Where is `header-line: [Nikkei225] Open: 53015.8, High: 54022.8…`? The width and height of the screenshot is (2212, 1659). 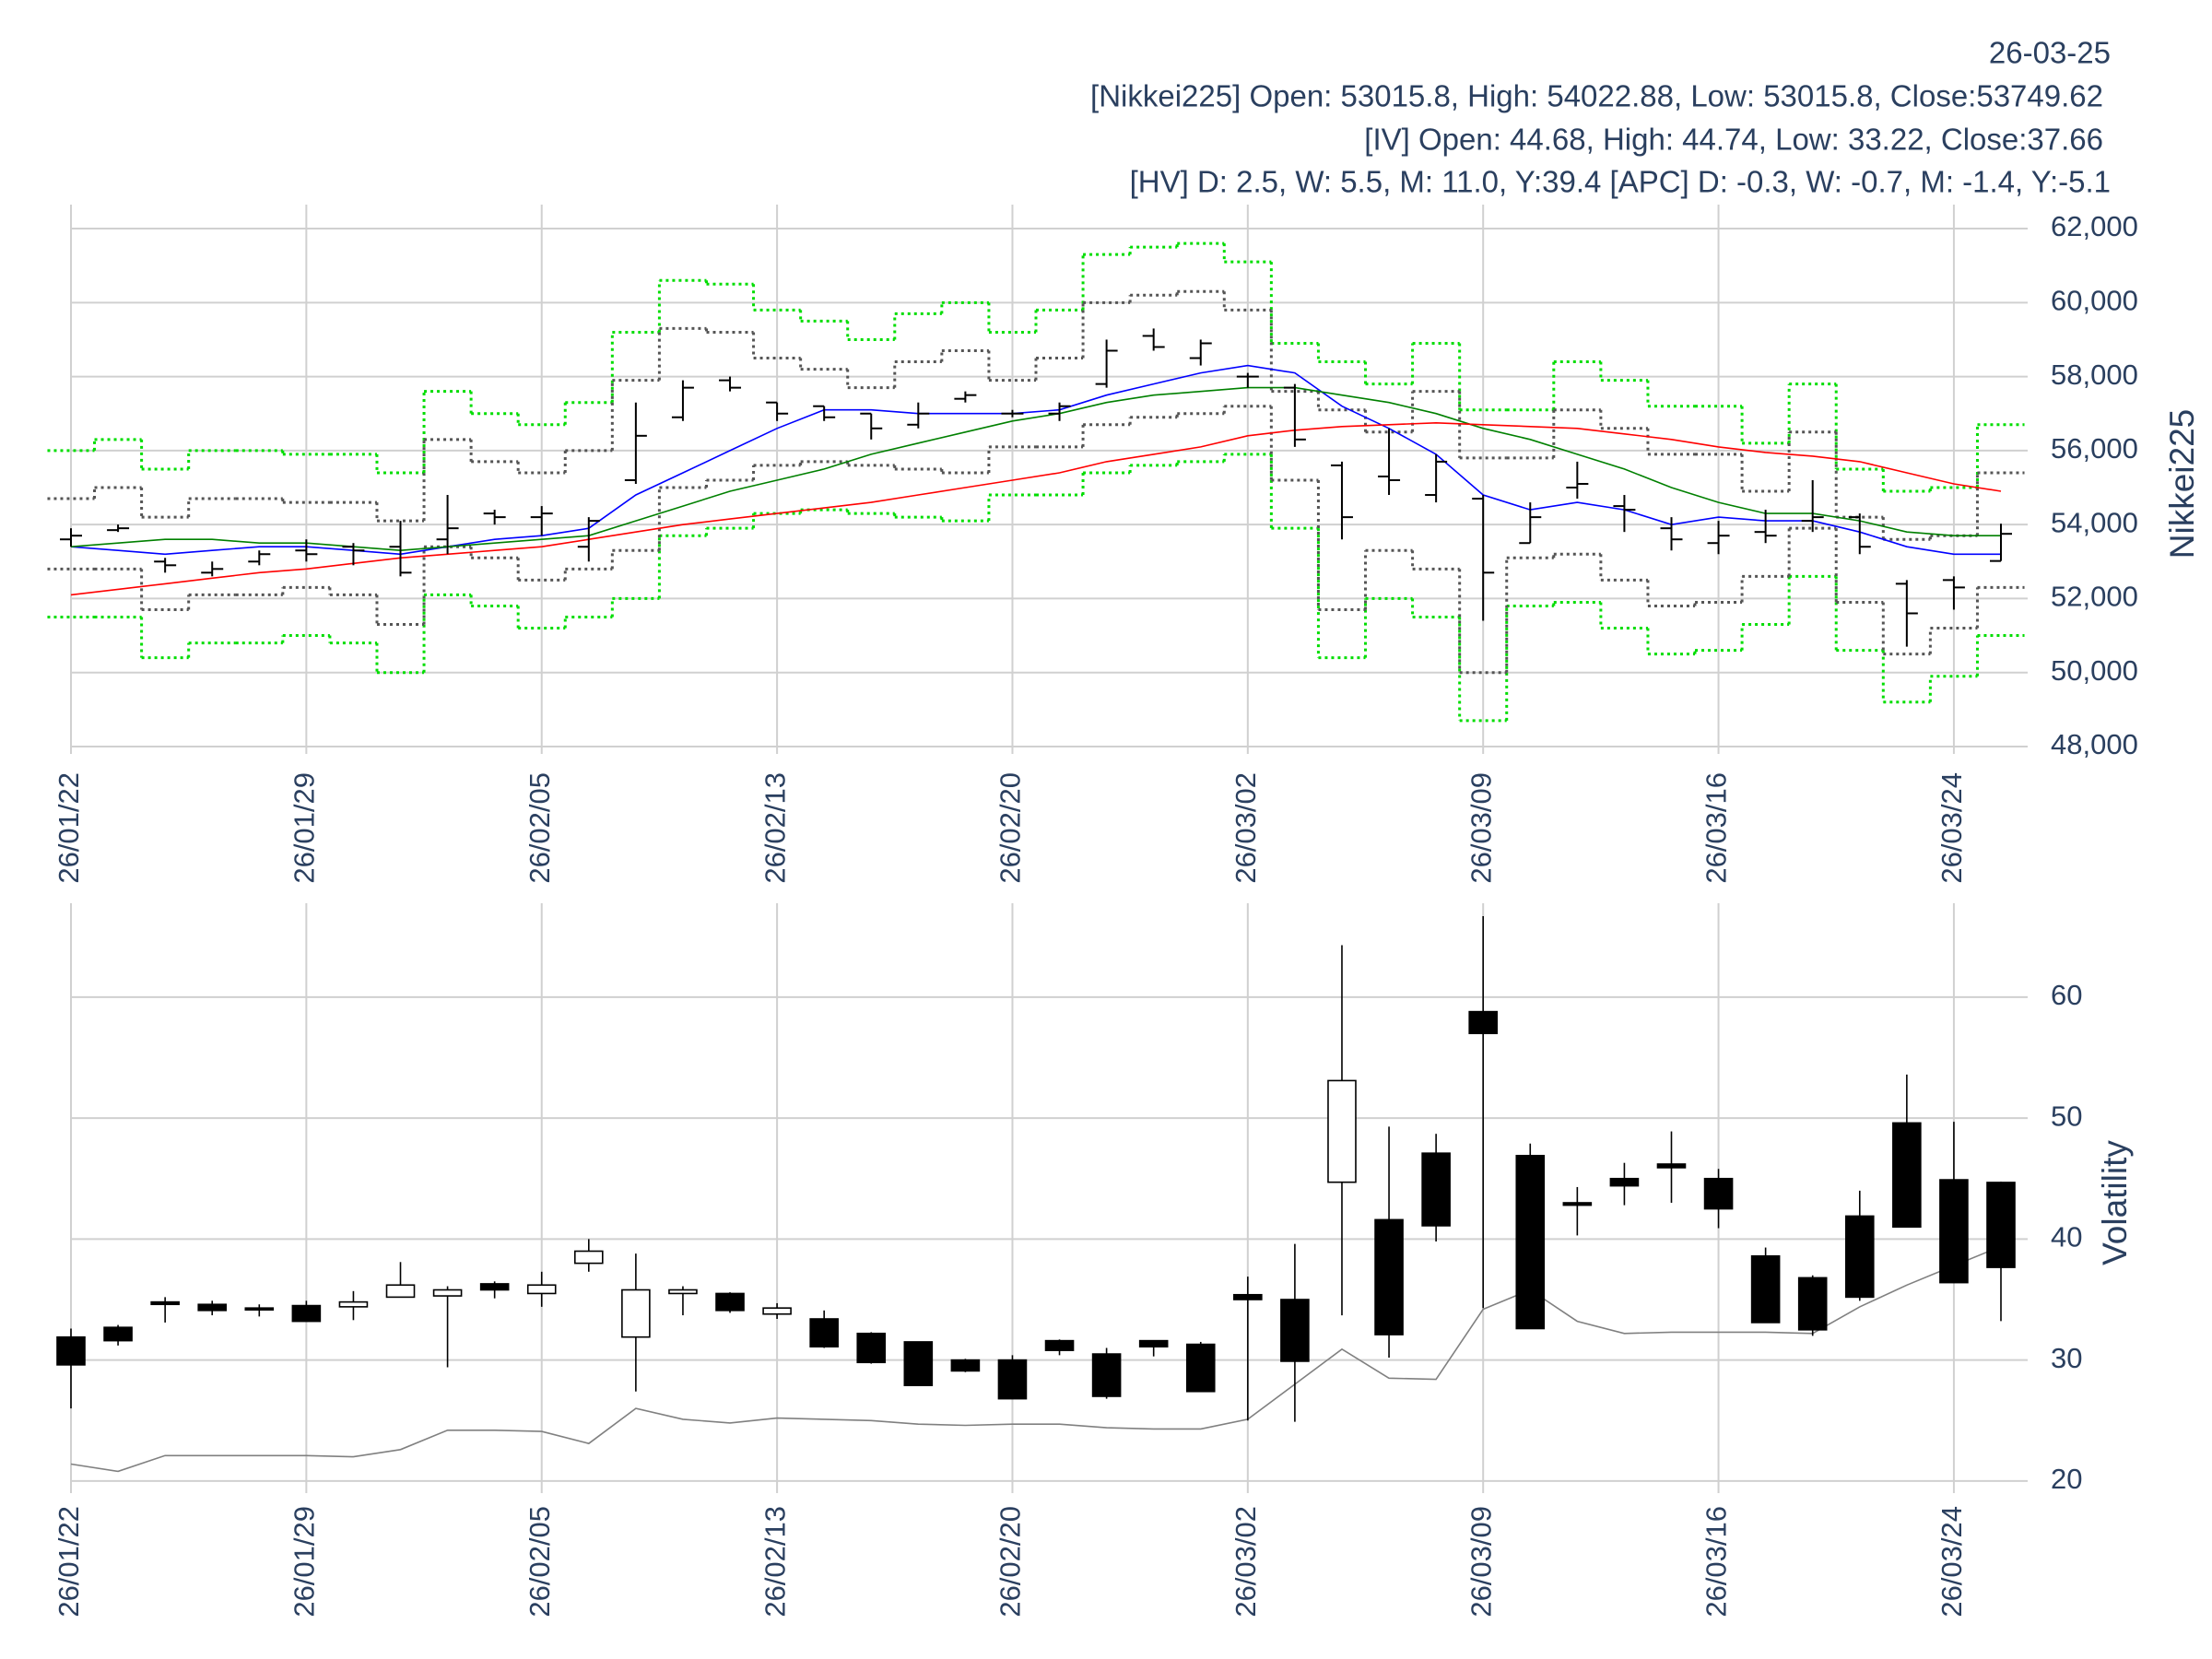 header-line: [Nikkei225] Open: 53015.8, High: 54022.8… is located at coordinates (1596, 96).